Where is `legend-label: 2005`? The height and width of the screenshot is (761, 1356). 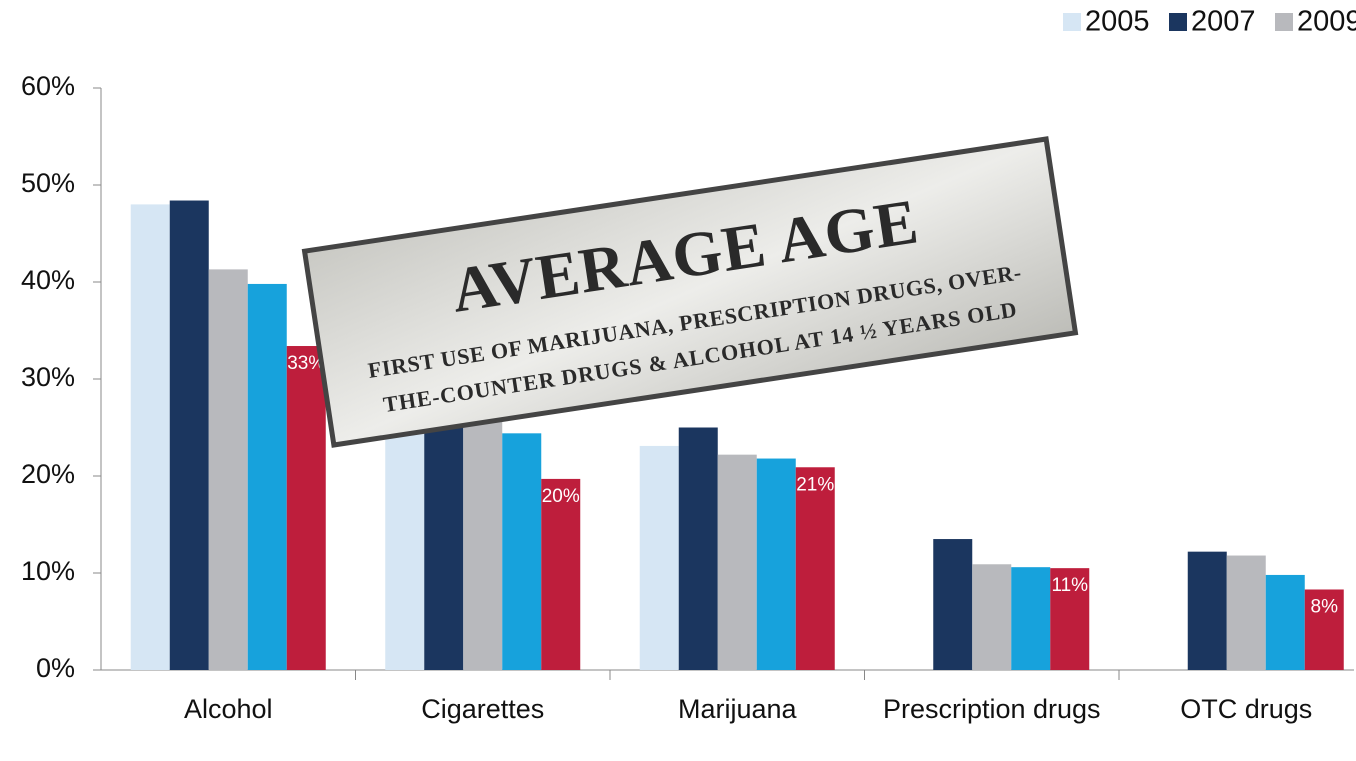
legend-label: 2005 is located at coordinates (1117, 22).